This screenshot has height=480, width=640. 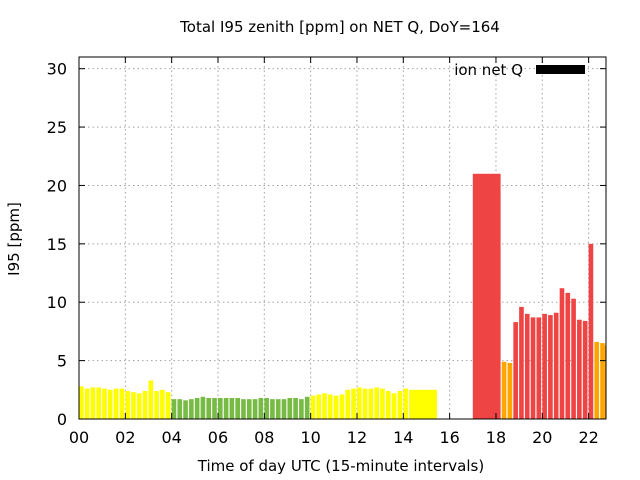 I want to click on x-tick-label: 22, so click(x=588, y=437).